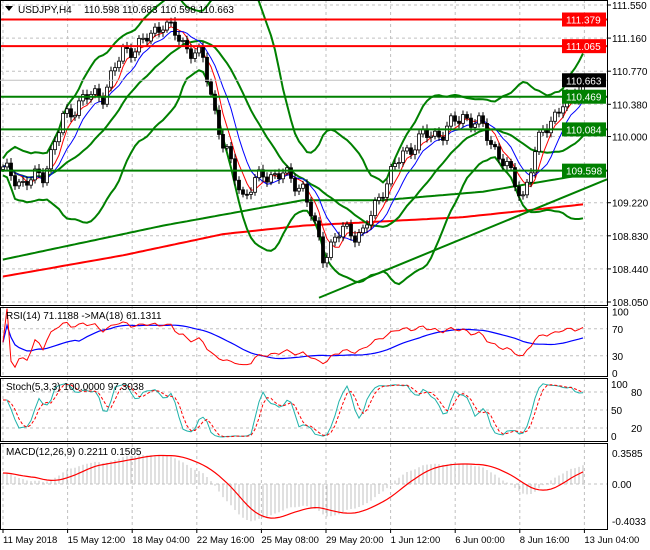 The image size is (650, 550). What do you see at coordinates (463, 238) in the screenshot?
I see `trendline` at bounding box center [463, 238].